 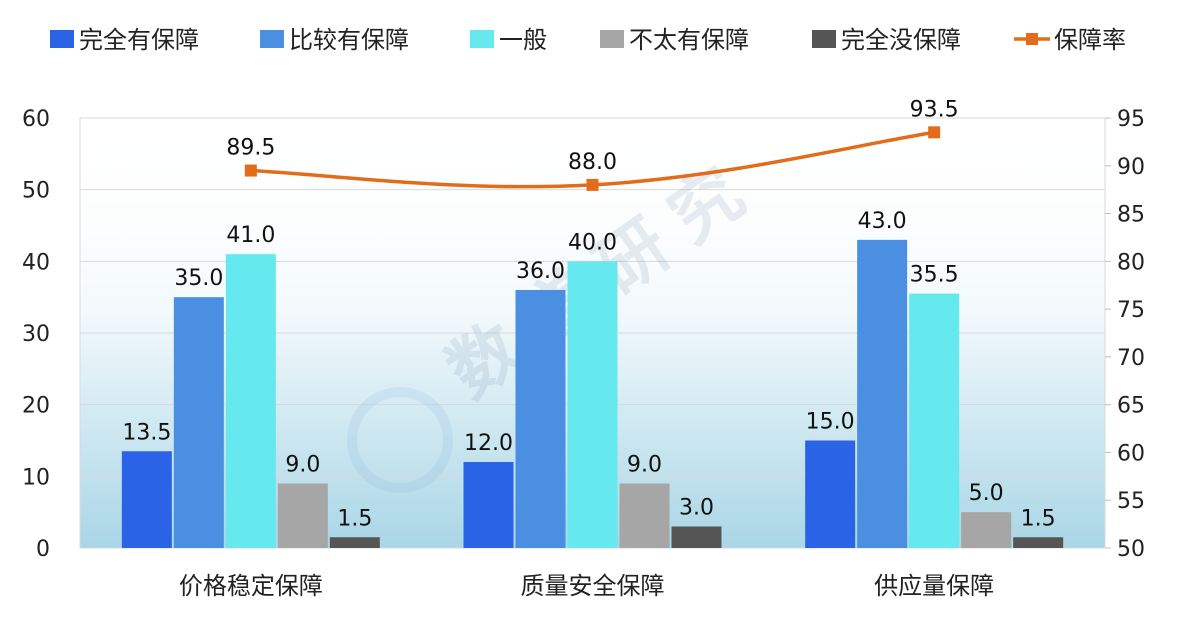 What do you see at coordinates (251, 586) in the screenshot?
I see `category-label: 价格稳定保障` at bounding box center [251, 586].